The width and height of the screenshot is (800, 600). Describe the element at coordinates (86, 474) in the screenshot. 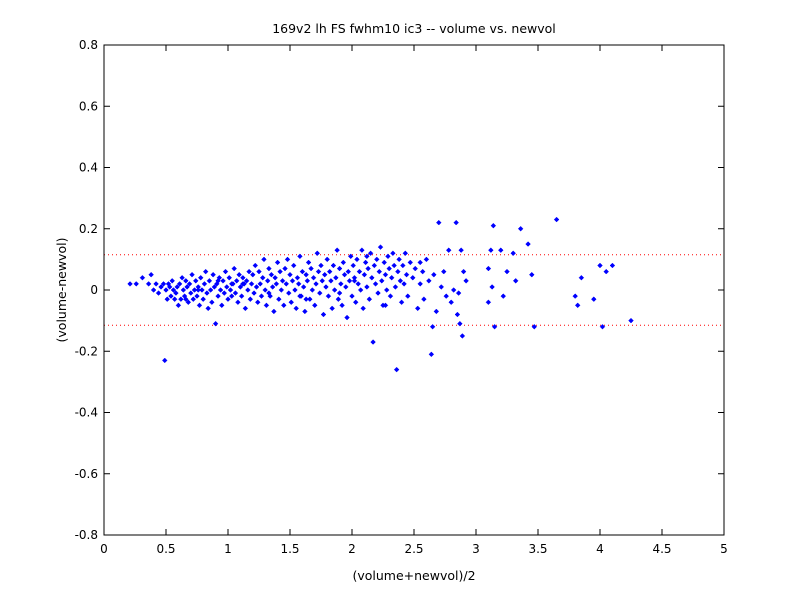

I see `y-tick-label: -0.6` at that location.